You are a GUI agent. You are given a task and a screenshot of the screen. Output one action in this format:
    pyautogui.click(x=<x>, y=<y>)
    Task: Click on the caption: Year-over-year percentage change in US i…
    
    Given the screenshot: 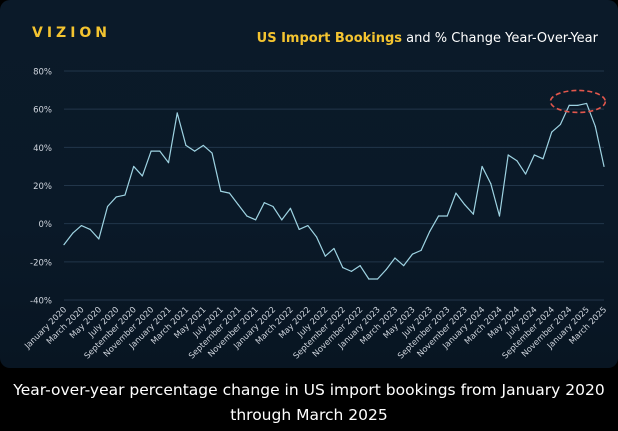 What is the action you would take?
    pyautogui.click(x=309, y=402)
    